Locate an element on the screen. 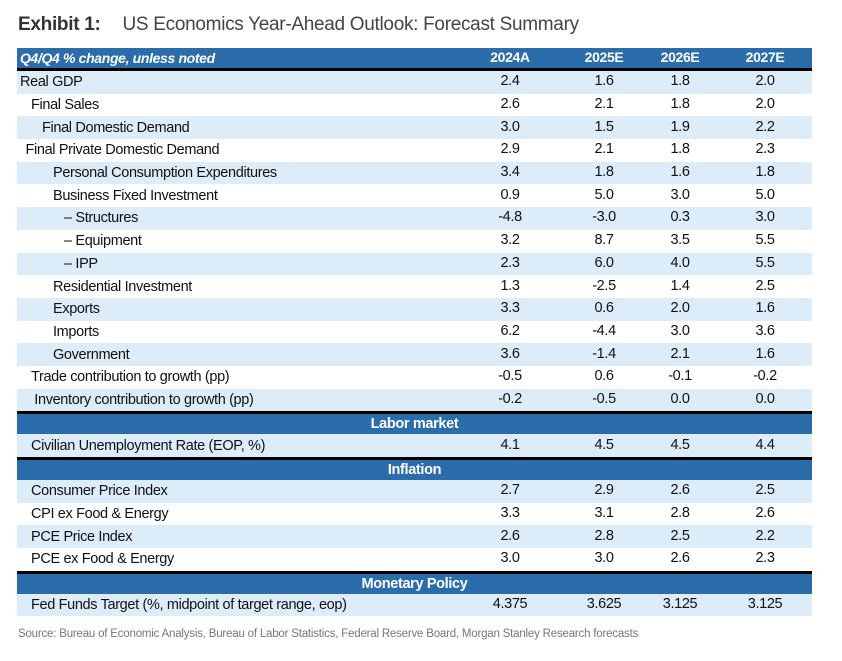 The height and width of the screenshot is (661, 842). section-header: Monetary Policy is located at coordinates (414, 582).